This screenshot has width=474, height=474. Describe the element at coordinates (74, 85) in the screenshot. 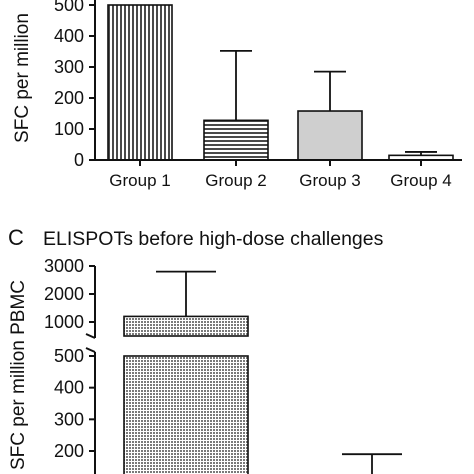

I see `panel-b-y-ticks: 0 100 200 300 400 500` at that location.